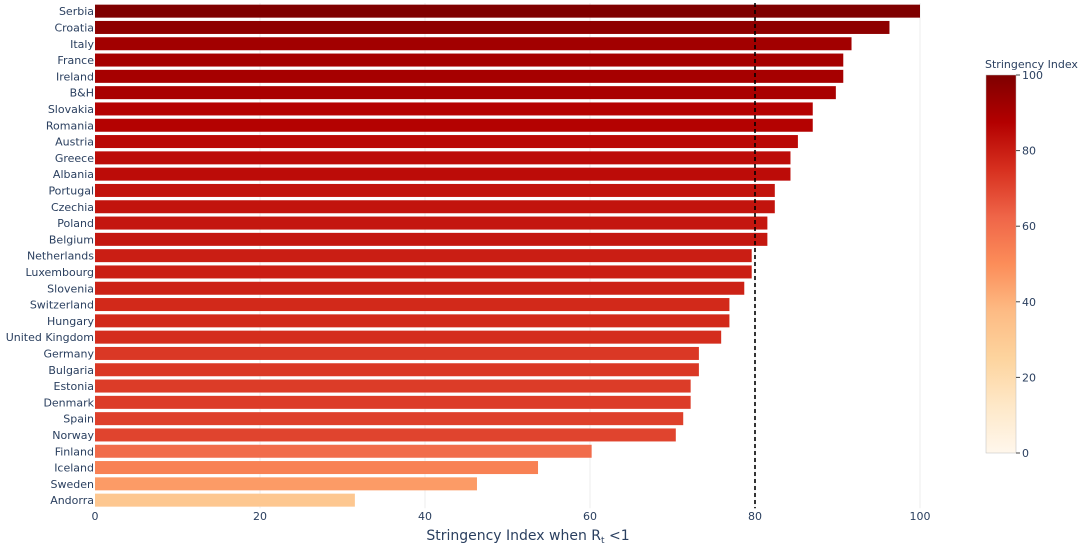  I want to click on category-label: Spain, so click(78, 419).